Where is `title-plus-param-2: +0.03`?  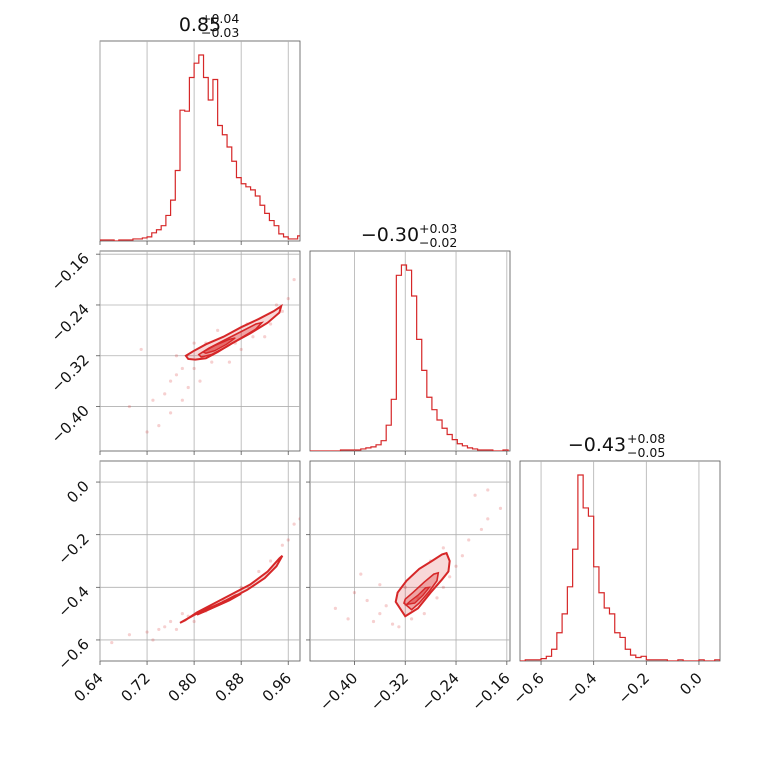
title-plus-param-2: +0.03 is located at coordinates (438, 228).